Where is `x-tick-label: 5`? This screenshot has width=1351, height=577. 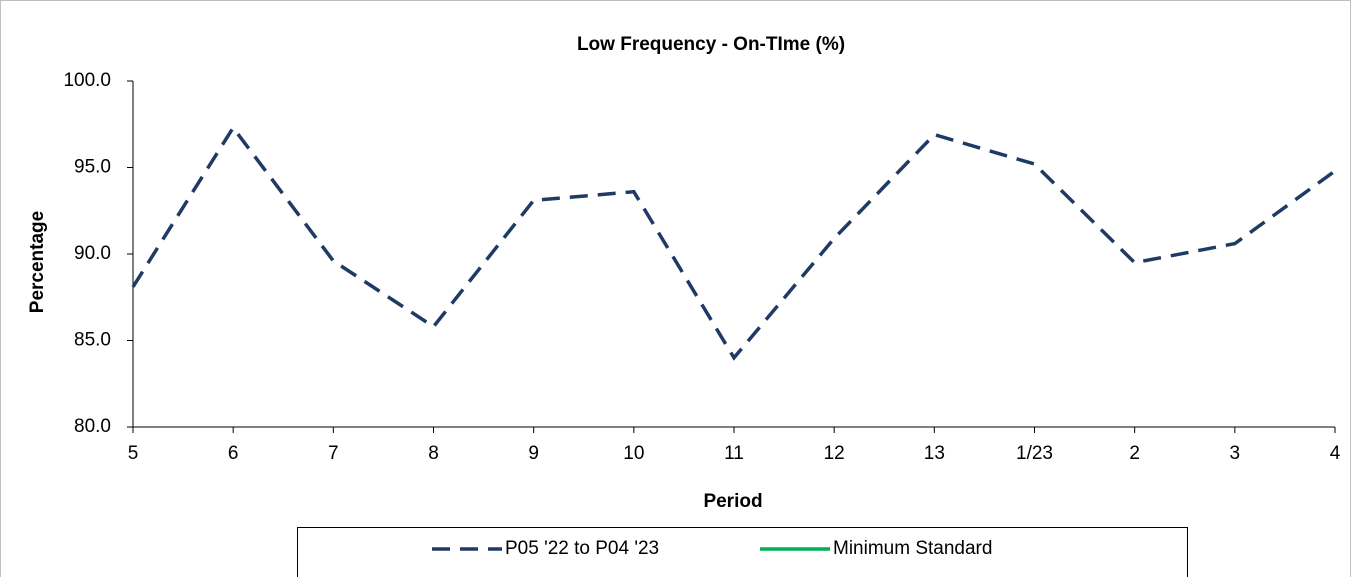
x-tick-label: 5 is located at coordinates (133, 453).